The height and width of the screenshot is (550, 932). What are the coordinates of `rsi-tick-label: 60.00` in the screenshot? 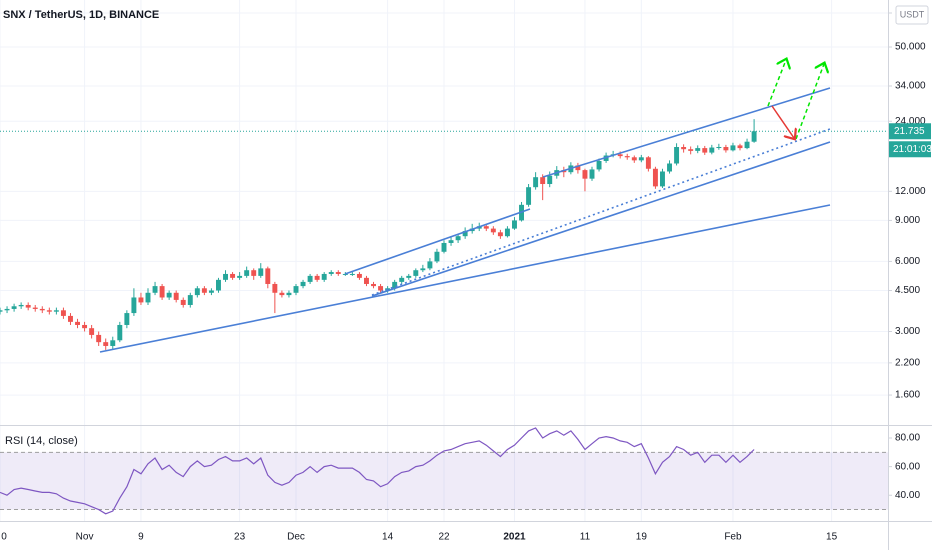 It's located at (907, 466).